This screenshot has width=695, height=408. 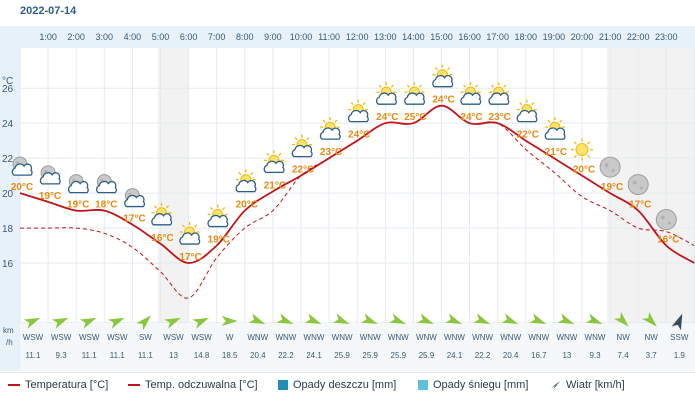 I want to click on legend-temperature-label: Temperatura [°C], so click(x=67, y=385).